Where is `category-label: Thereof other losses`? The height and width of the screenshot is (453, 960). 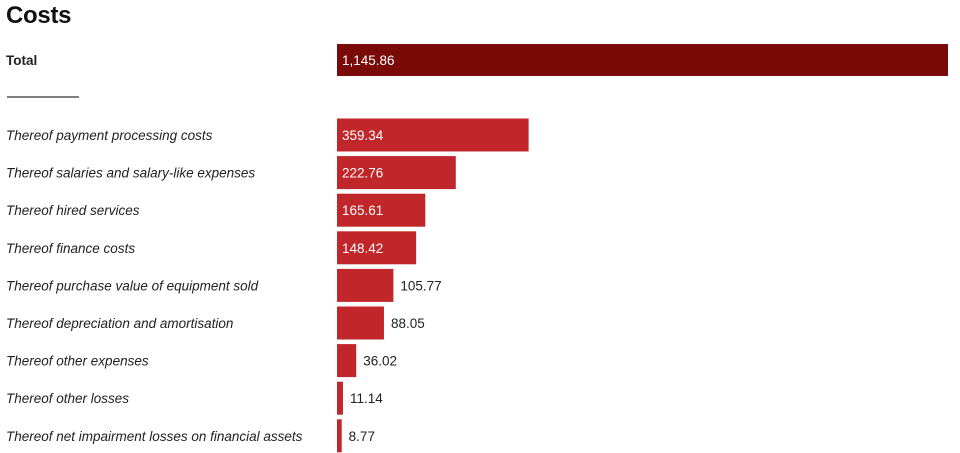
category-label: Thereof other losses is located at coordinates (67, 398).